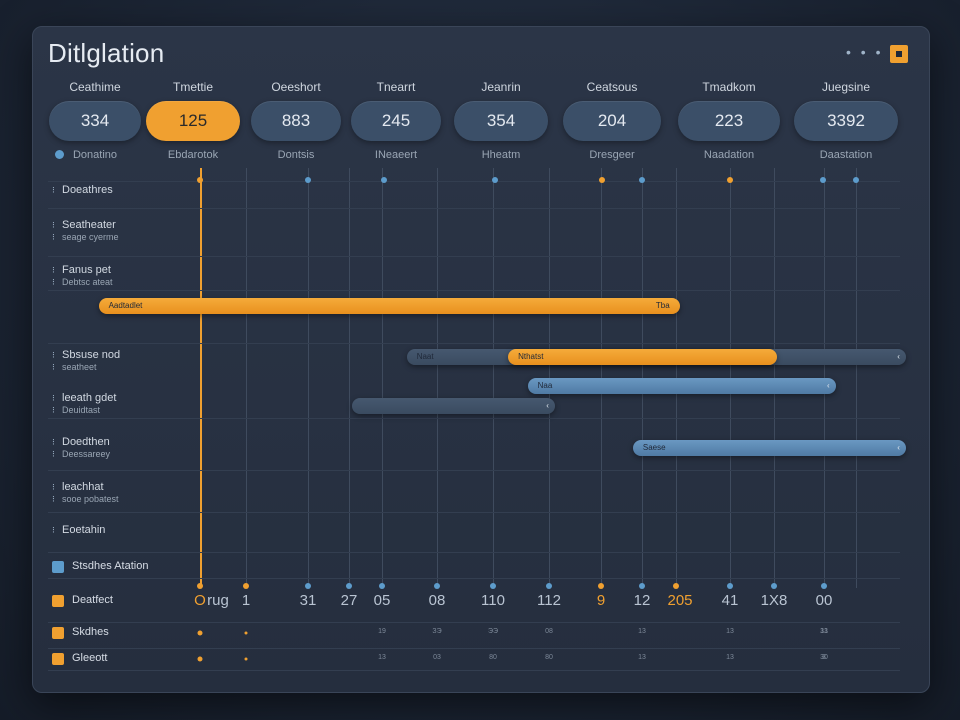 This screenshot has height=720, width=960. Describe the element at coordinates (729, 121) in the screenshot. I see `column-value-pill: 223` at that location.